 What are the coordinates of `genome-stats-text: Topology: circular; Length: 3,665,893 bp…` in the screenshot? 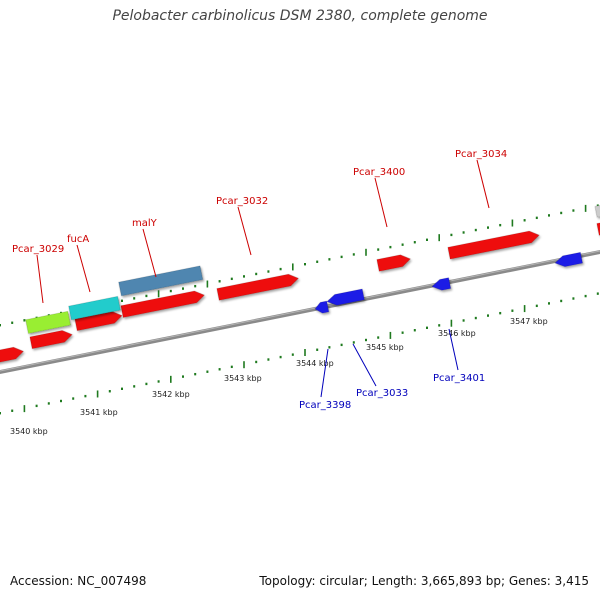 It's located at (424, 581).